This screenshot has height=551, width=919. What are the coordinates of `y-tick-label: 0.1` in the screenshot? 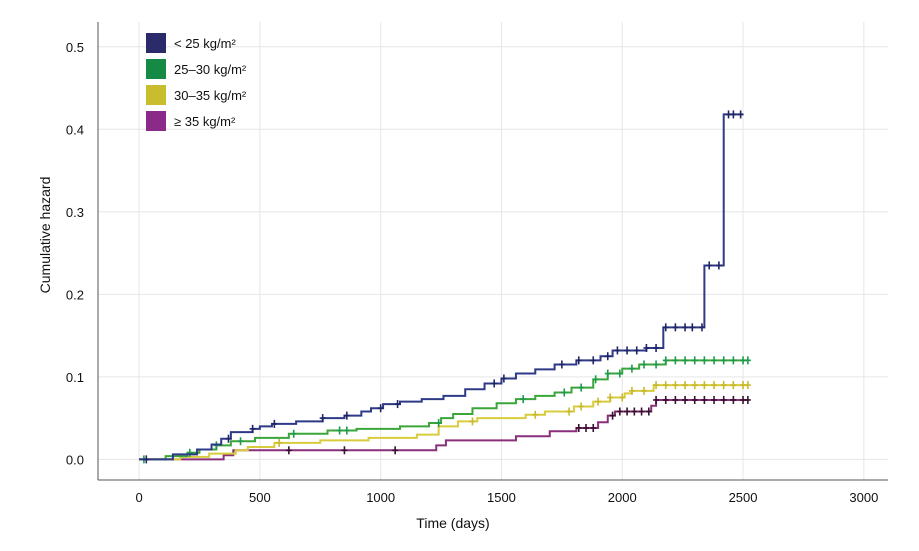 It's located at (75, 377).